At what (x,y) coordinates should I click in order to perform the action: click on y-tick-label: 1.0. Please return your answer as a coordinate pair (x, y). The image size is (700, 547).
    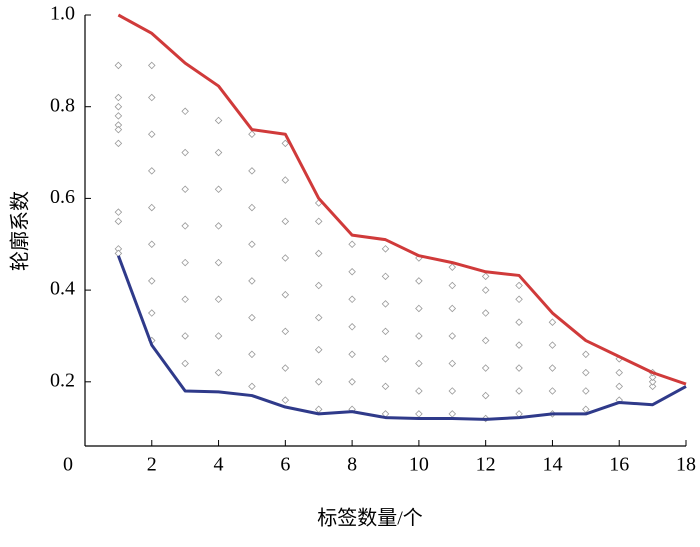
    Looking at the image, I should click on (62, 14).